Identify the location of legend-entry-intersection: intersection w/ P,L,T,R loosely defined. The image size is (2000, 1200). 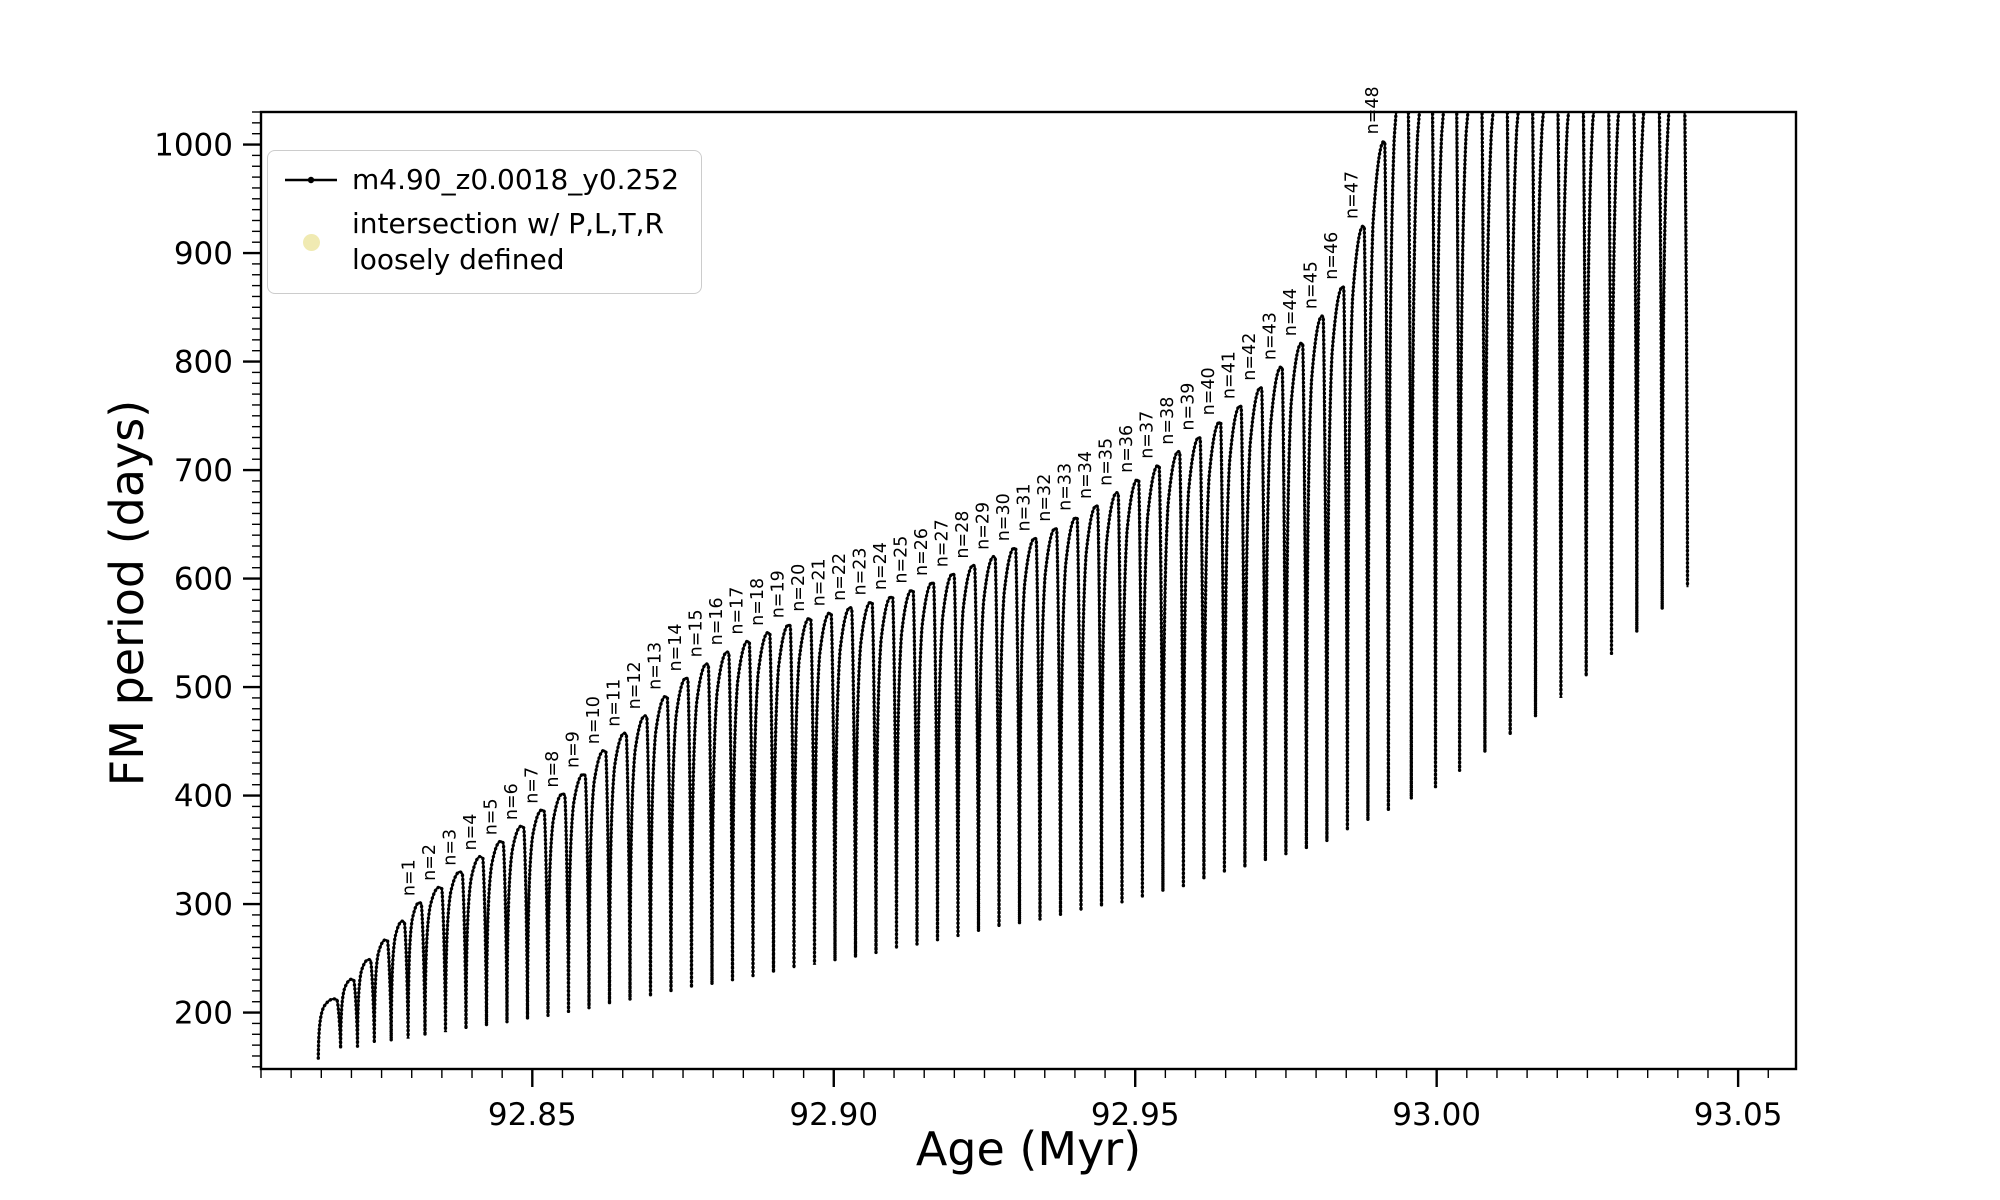
(480, 242).